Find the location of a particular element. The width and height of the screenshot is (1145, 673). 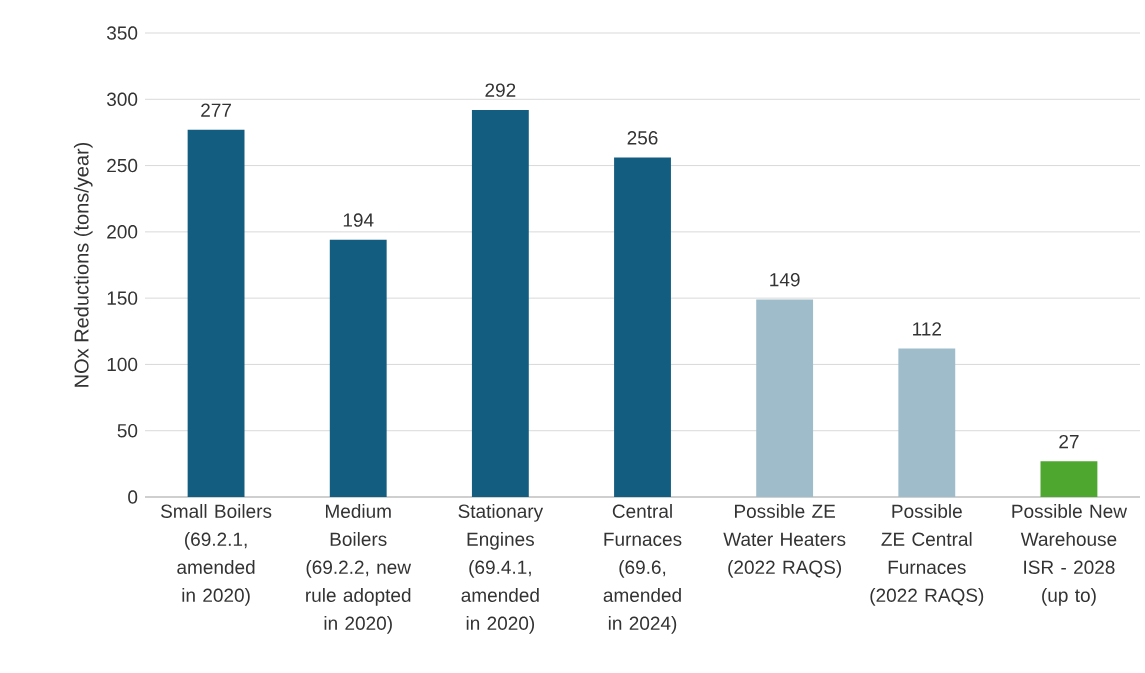

y-tick-label: 300 is located at coordinates (122, 99).